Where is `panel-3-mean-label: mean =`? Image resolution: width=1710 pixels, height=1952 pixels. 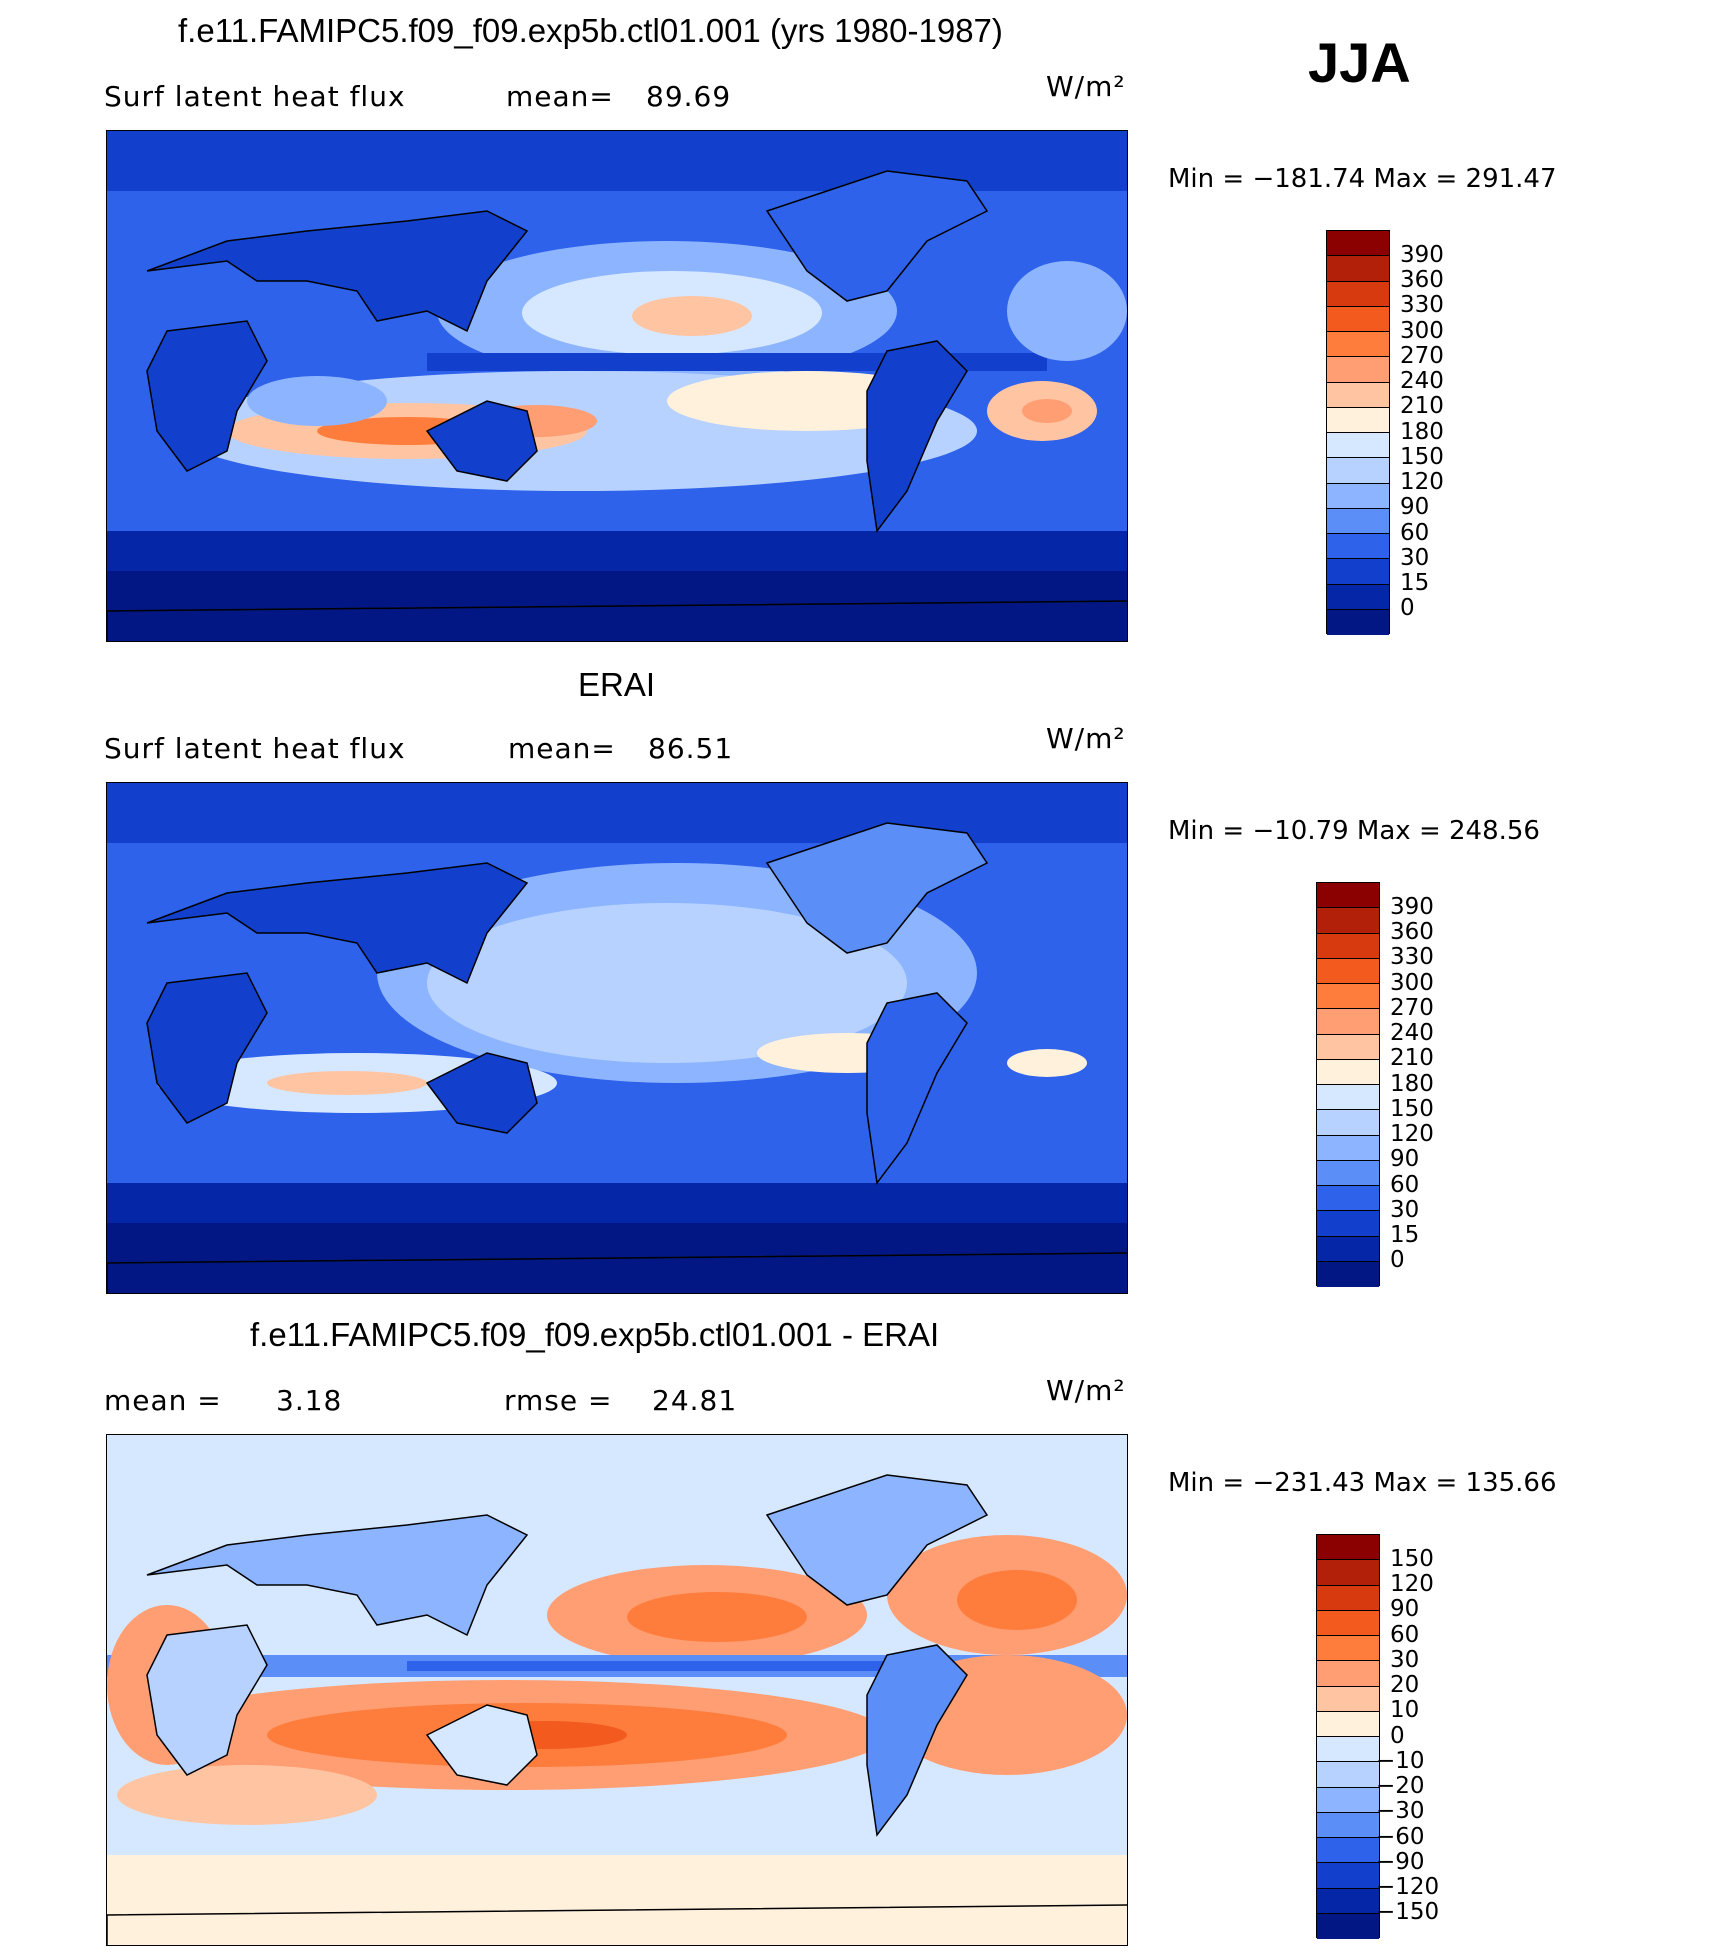
panel-3-mean-label: mean = is located at coordinates (163, 1400).